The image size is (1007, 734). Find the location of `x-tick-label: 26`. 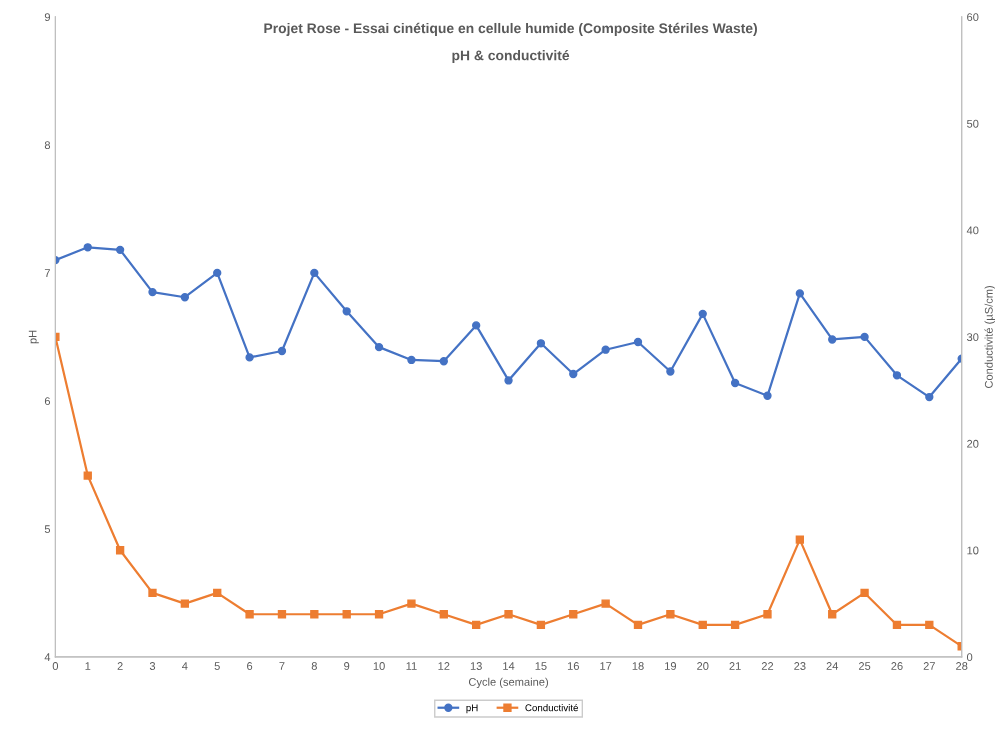

x-tick-label: 26 is located at coordinates (897, 666).